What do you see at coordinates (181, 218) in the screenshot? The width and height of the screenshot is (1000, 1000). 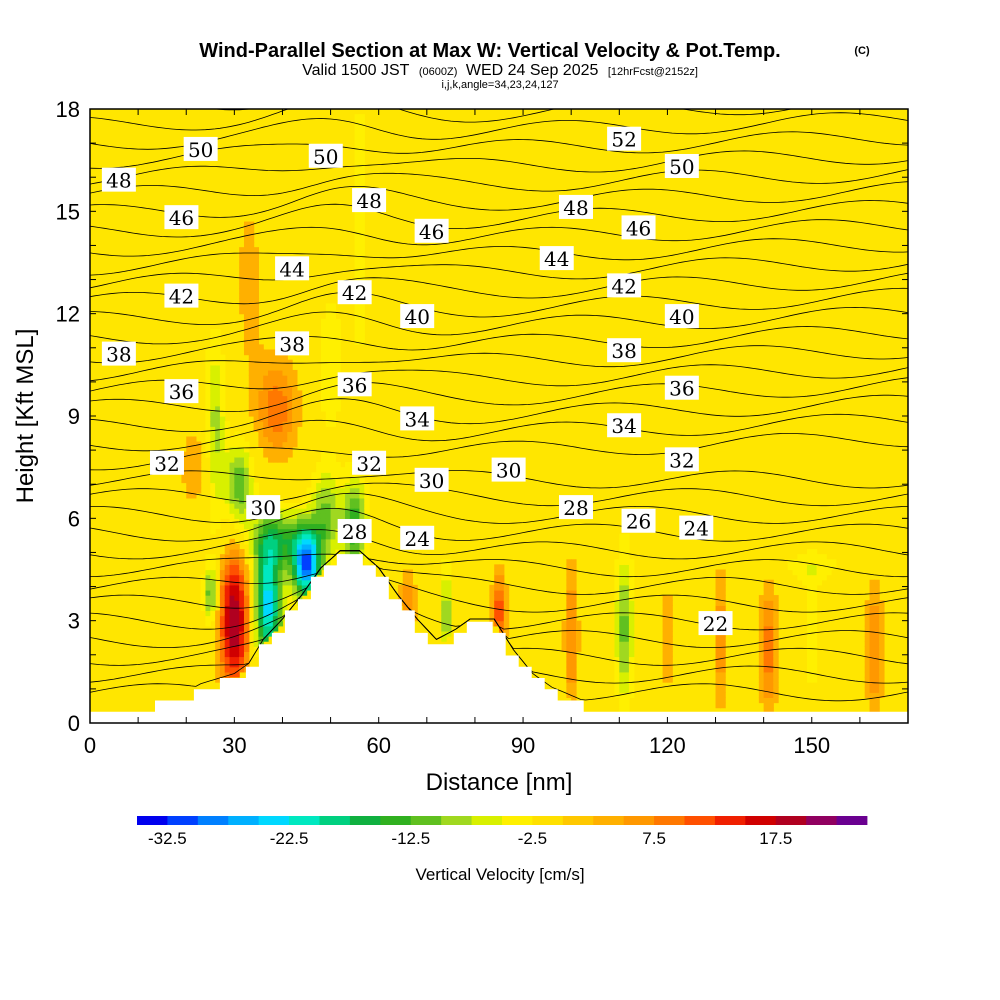 I see `theta-label: 46` at bounding box center [181, 218].